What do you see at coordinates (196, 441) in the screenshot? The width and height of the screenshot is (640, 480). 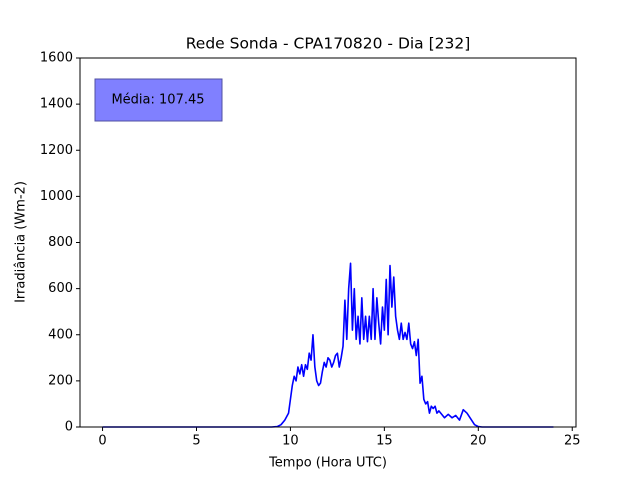 I see `x-tick-label: 5` at bounding box center [196, 441].